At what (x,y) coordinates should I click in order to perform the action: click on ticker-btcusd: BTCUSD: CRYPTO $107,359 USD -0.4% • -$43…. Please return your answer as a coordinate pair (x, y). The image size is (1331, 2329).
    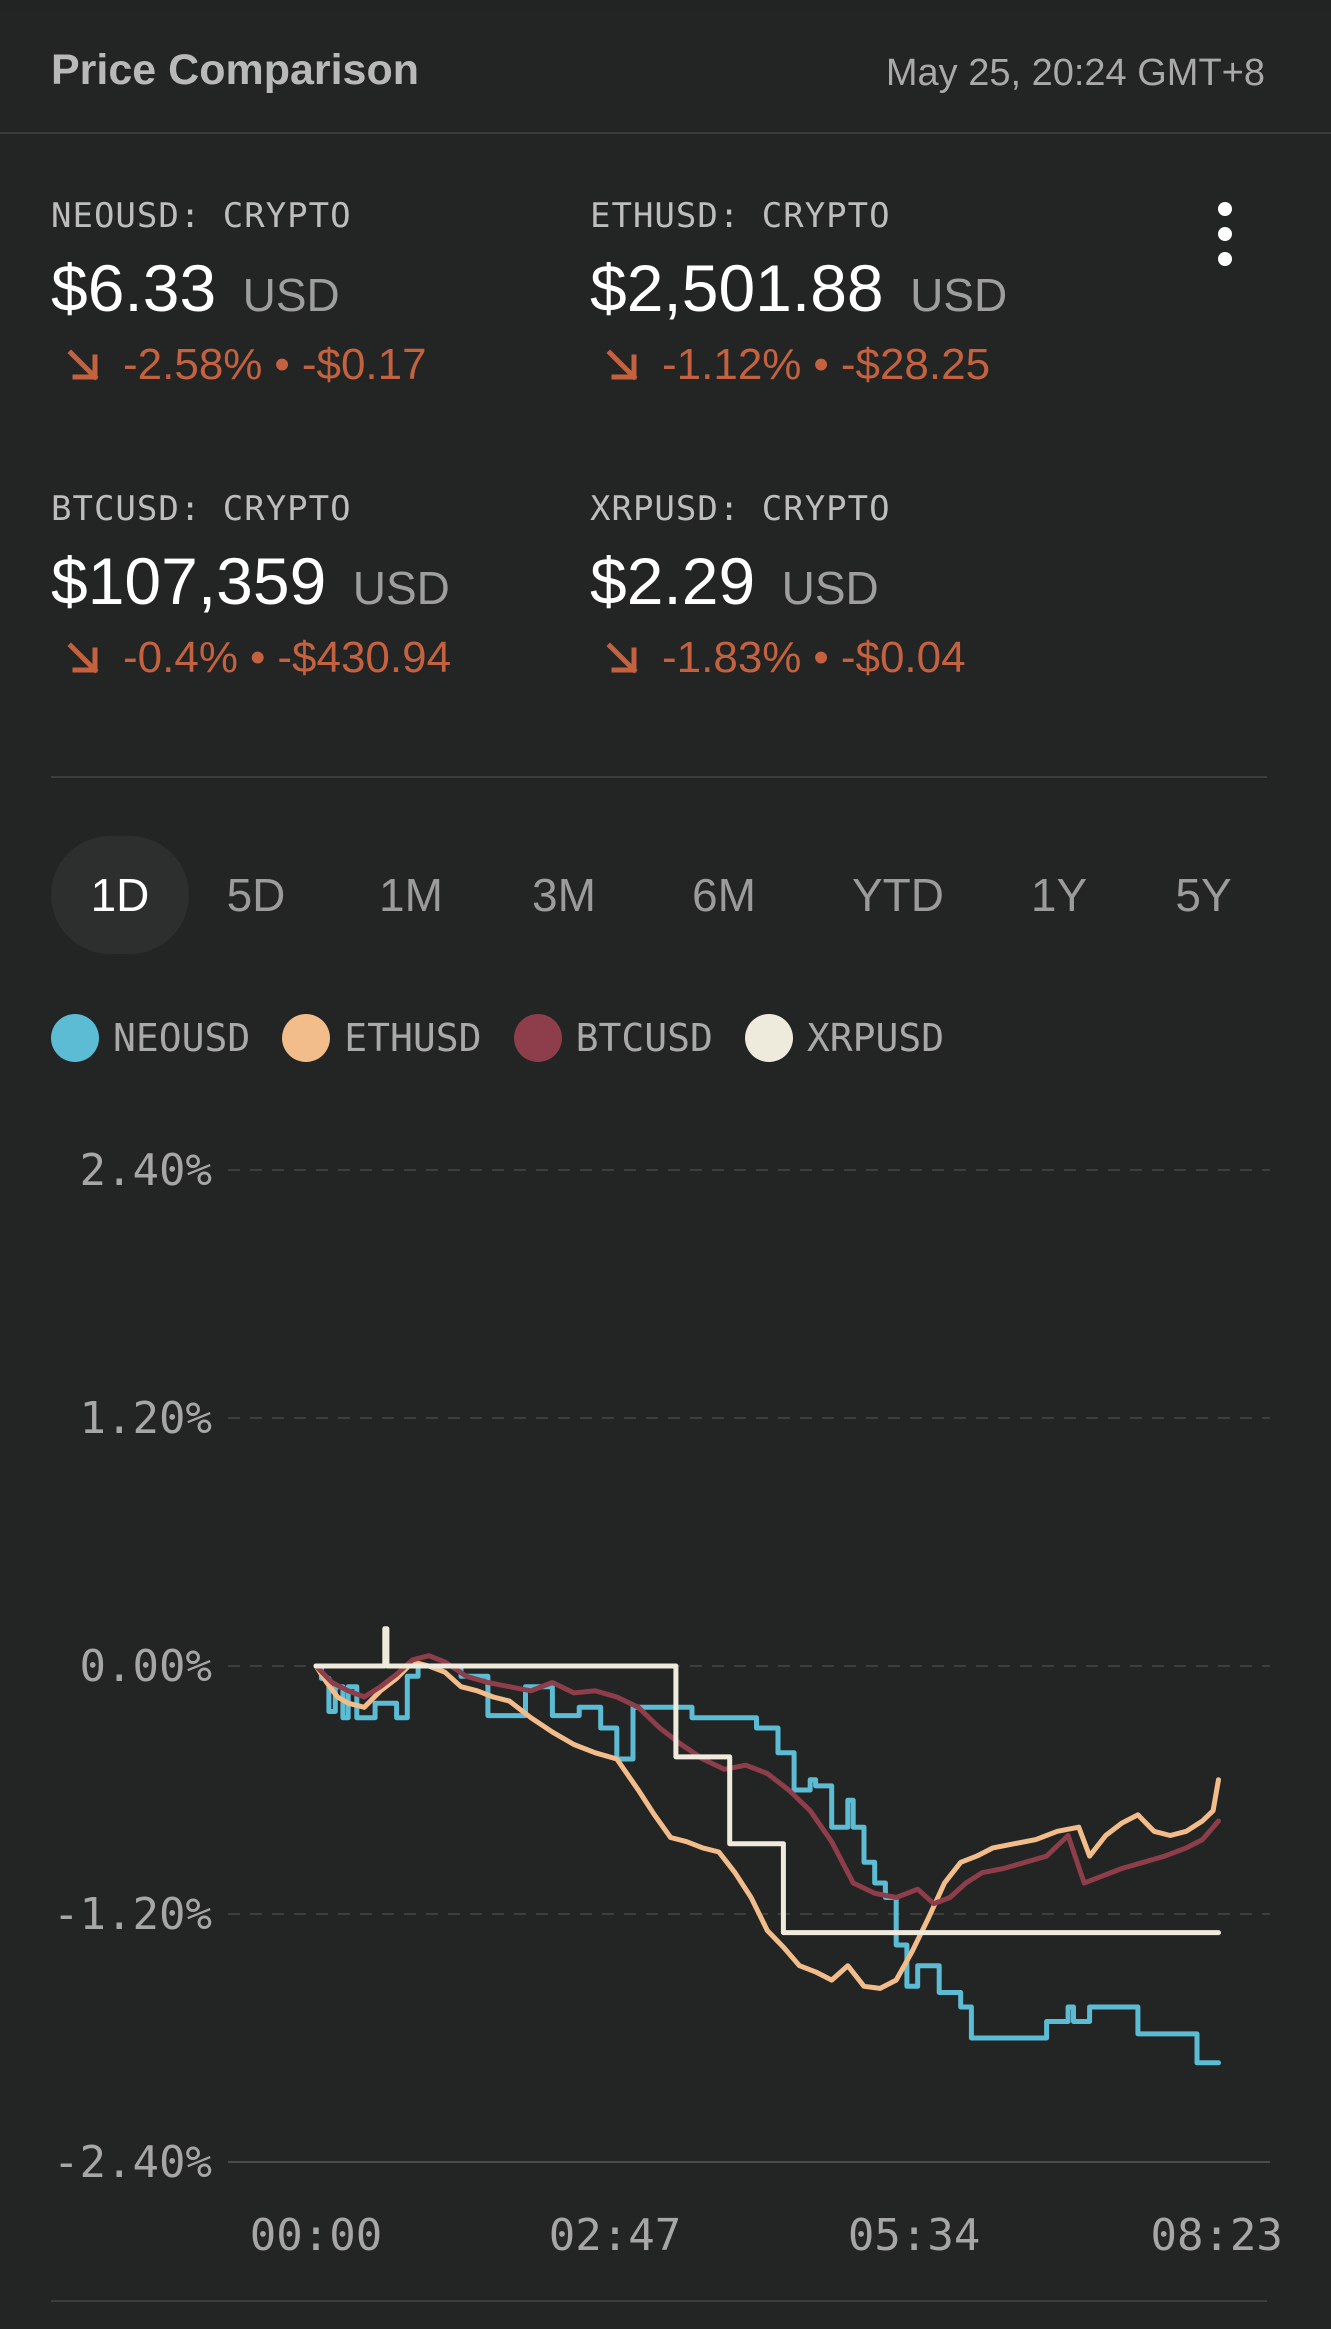
    Looking at the image, I should click on (311, 586).